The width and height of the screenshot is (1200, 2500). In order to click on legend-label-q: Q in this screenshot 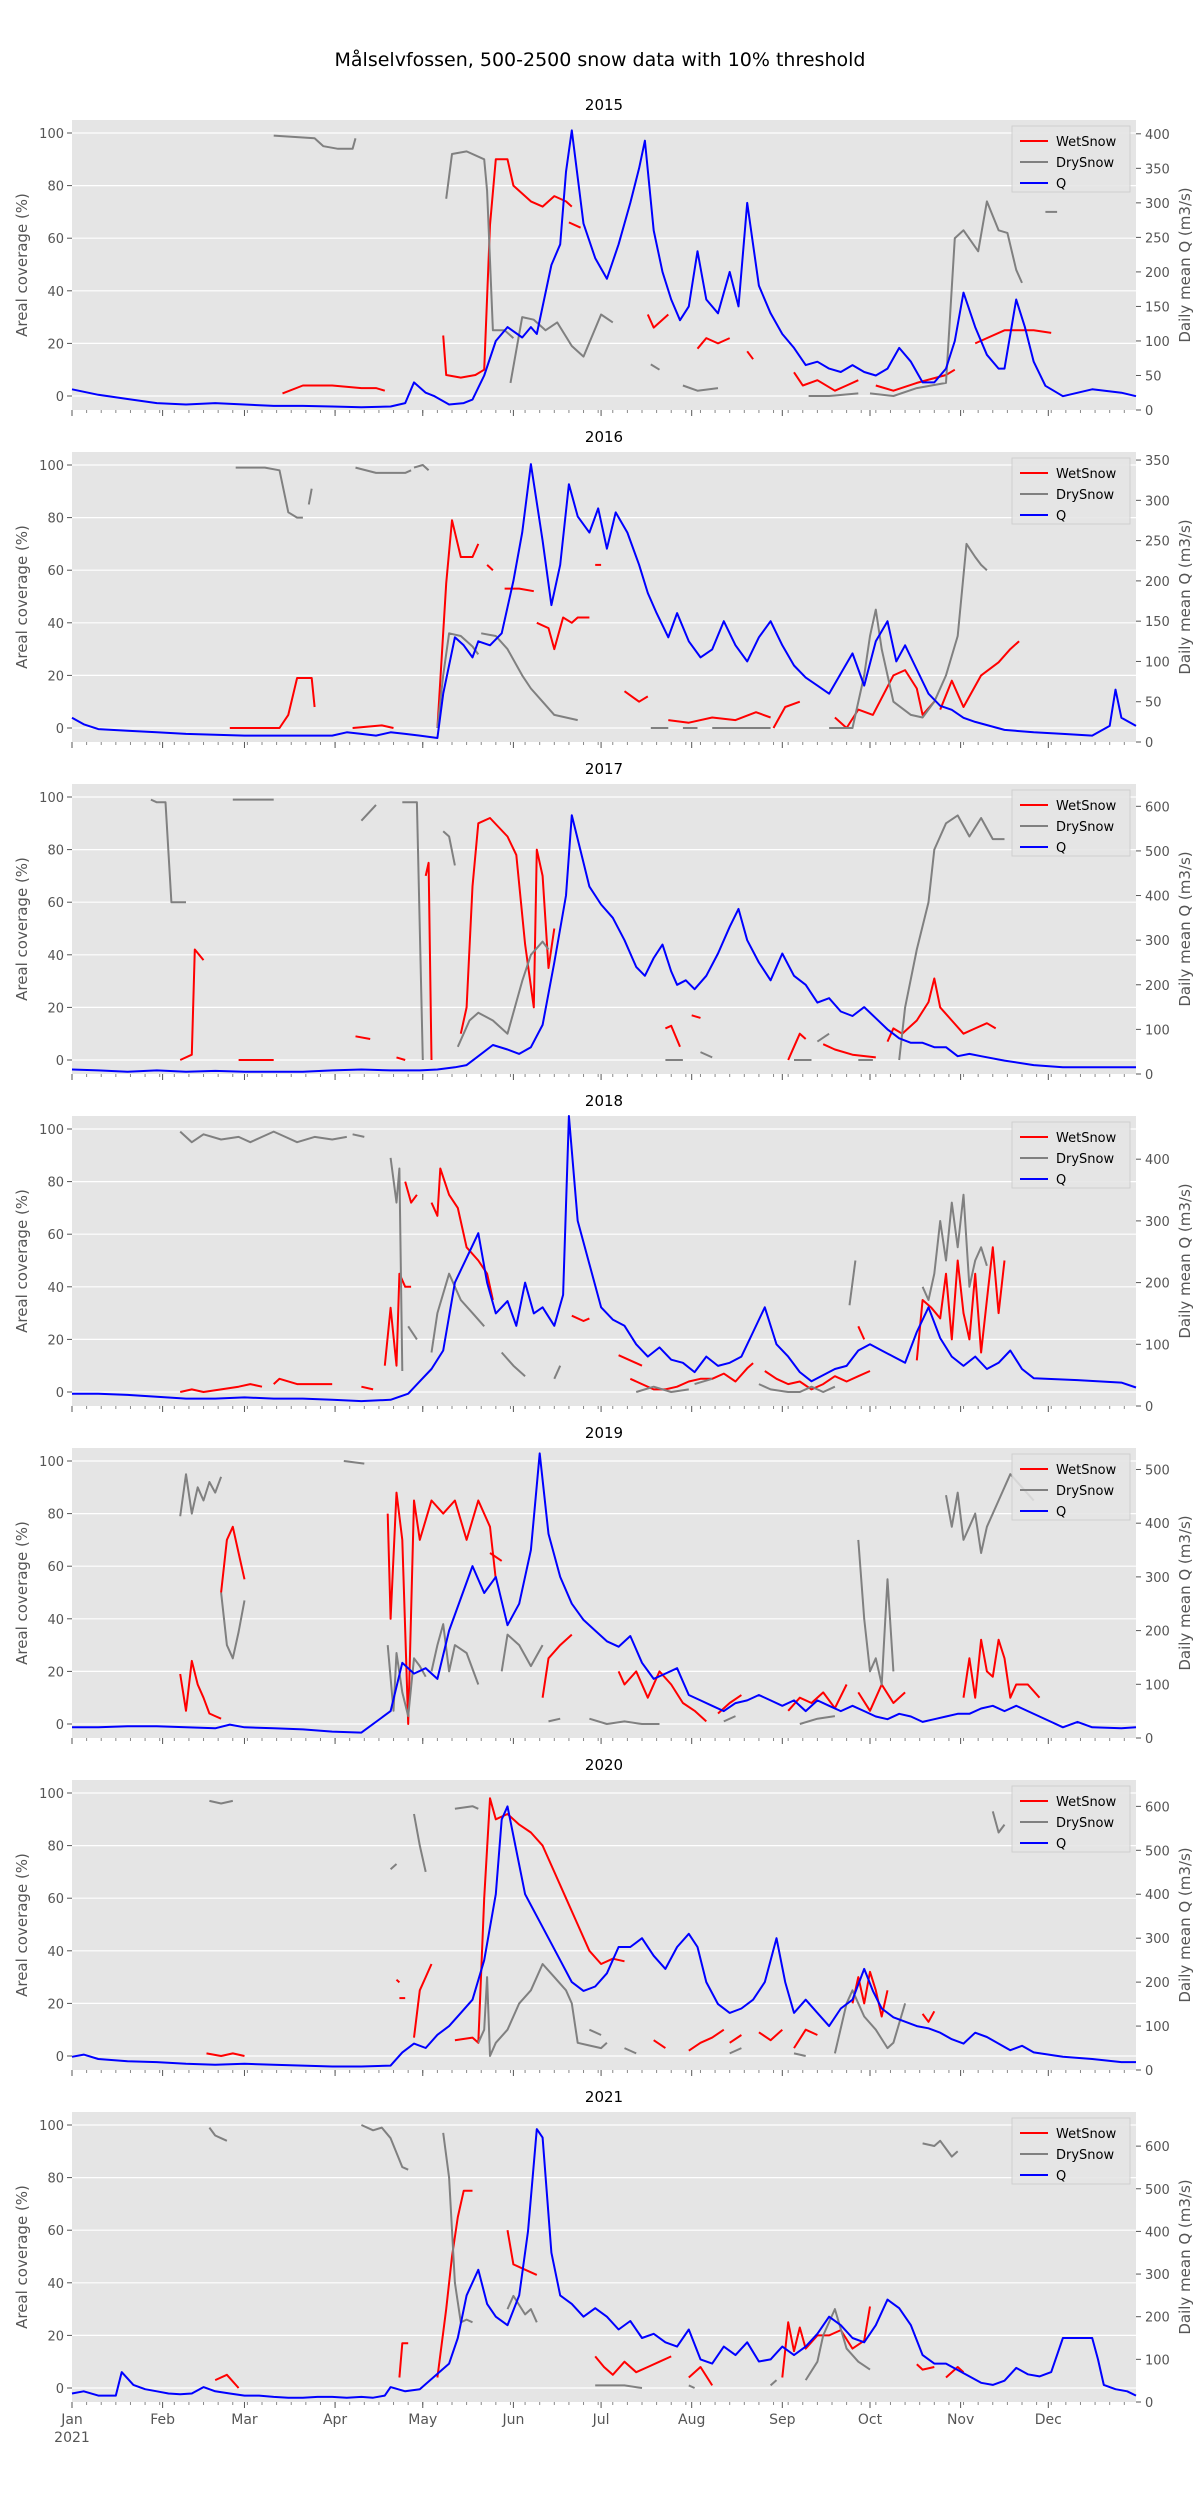, I will do `click(1061, 848)`.